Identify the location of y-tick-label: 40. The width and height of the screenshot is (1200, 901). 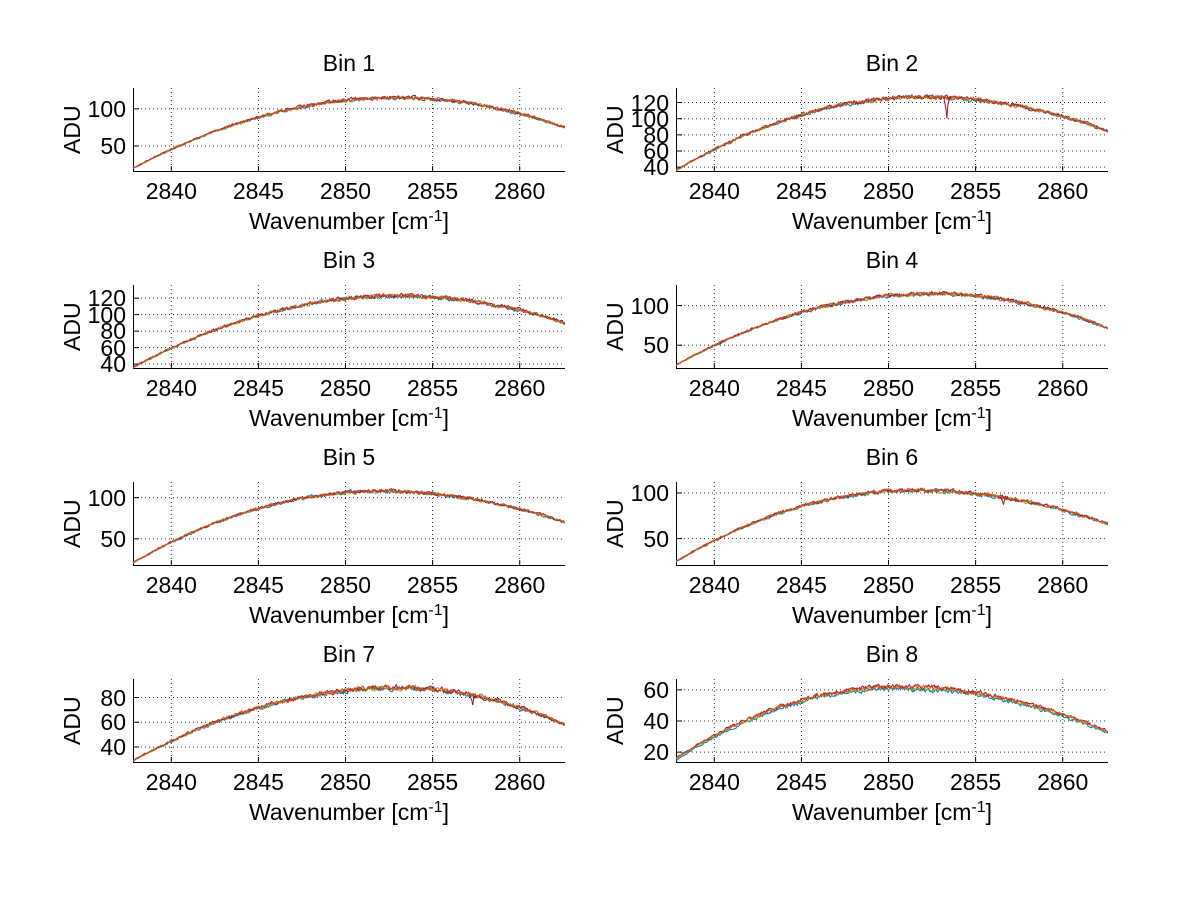
(656, 167).